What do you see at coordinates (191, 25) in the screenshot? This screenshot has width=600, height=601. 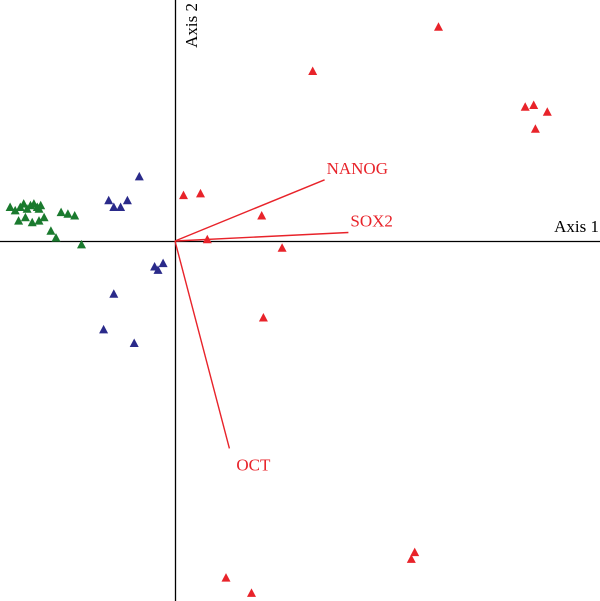 I see `y-axis-title: Axis 2` at bounding box center [191, 25].